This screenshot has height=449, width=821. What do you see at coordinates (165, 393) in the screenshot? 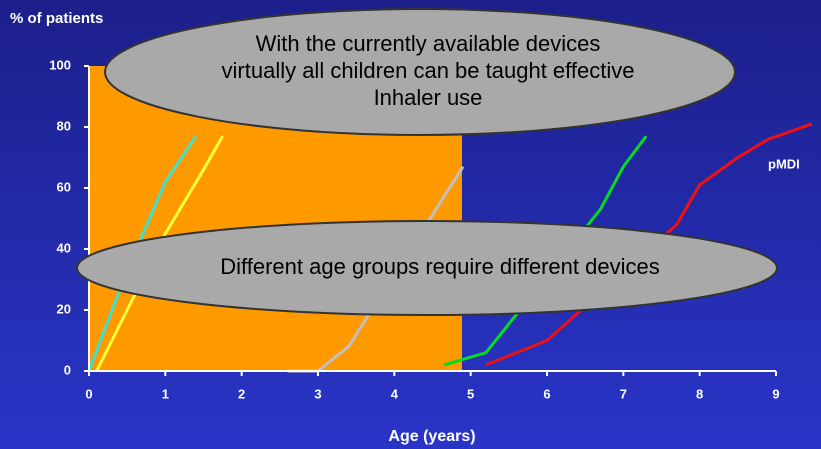
I see `x-tick-label: 1` at bounding box center [165, 393].